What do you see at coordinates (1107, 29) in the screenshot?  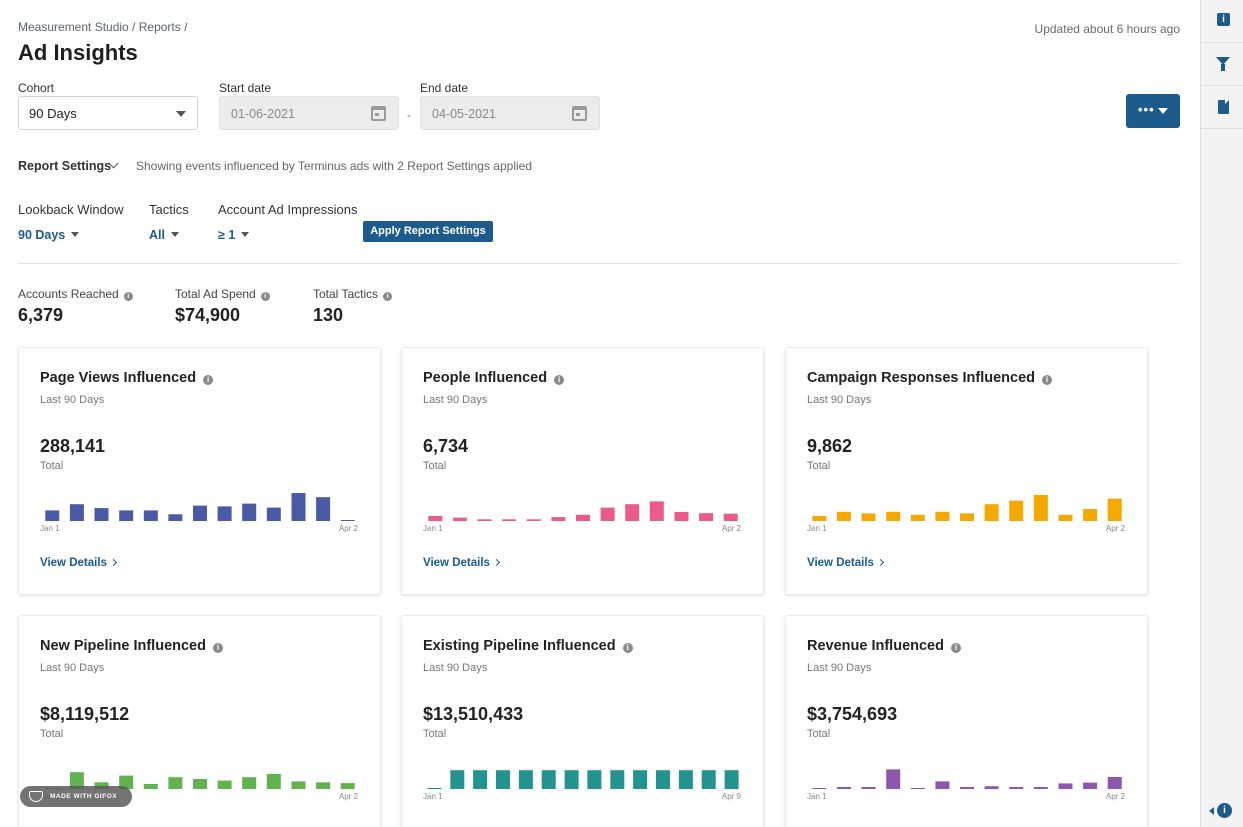 I see `updated-timestamp: Updated about 6 hours ago` at bounding box center [1107, 29].